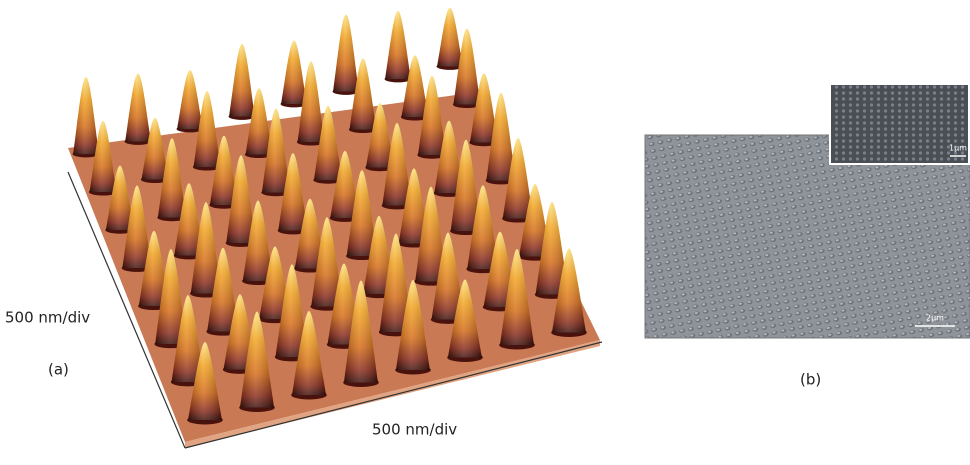 The image size is (970, 465). What do you see at coordinates (126, 310) in the screenshot?
I see `y-axis` at bounding box center [126, 310].